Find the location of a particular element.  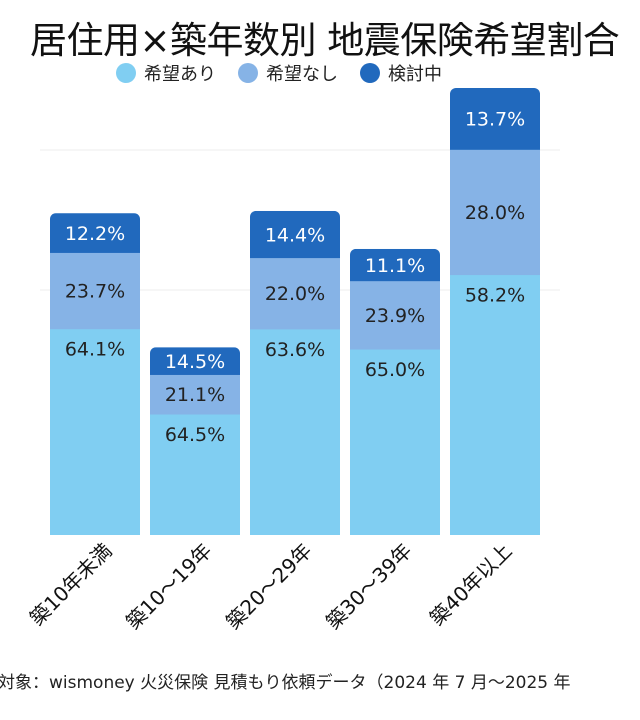

legend-item-yes: 希望あり is located at coordinates (166, 73).